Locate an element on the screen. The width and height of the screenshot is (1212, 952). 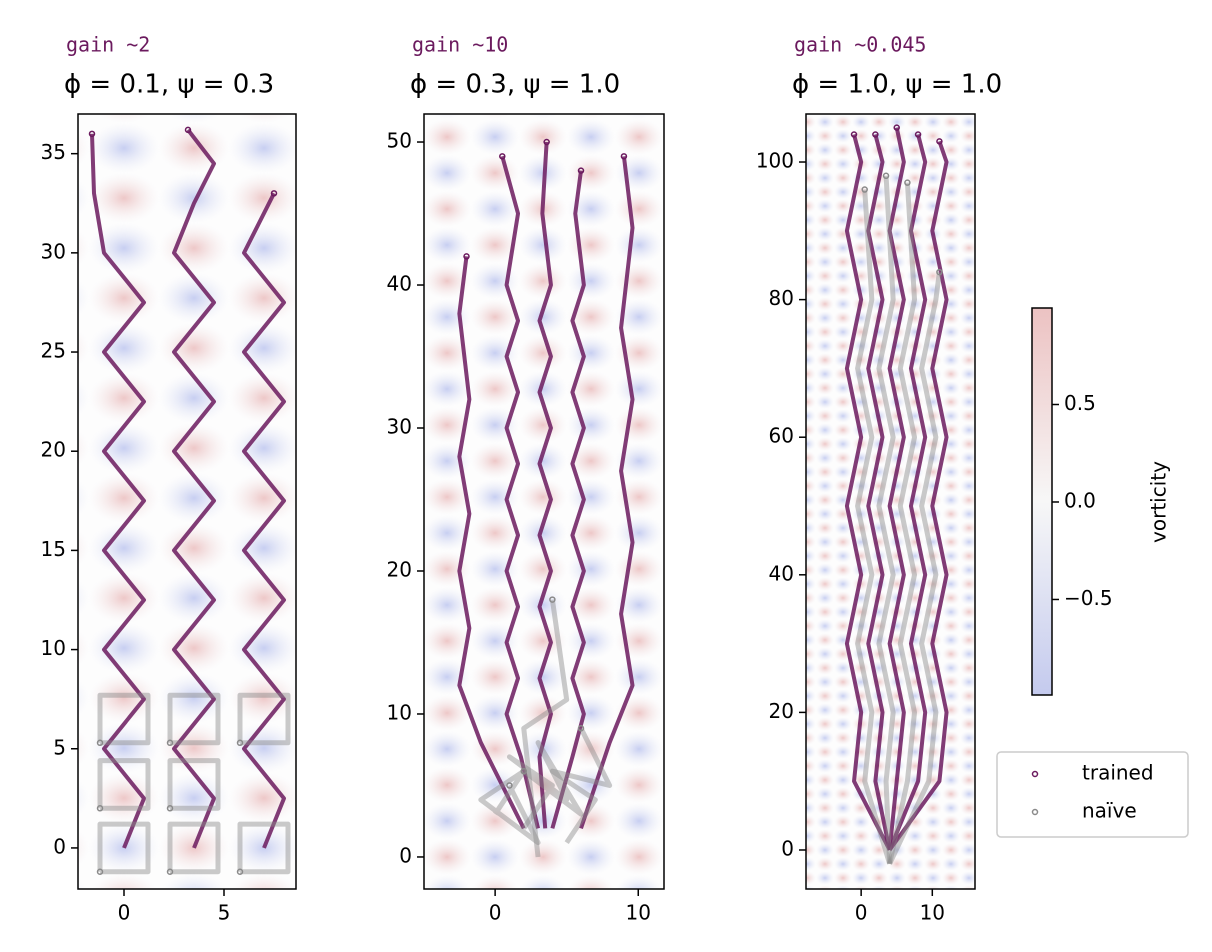
chart-title: ϕ = 1.0, ψ = 1.0 is located at coordinates (897, 85).